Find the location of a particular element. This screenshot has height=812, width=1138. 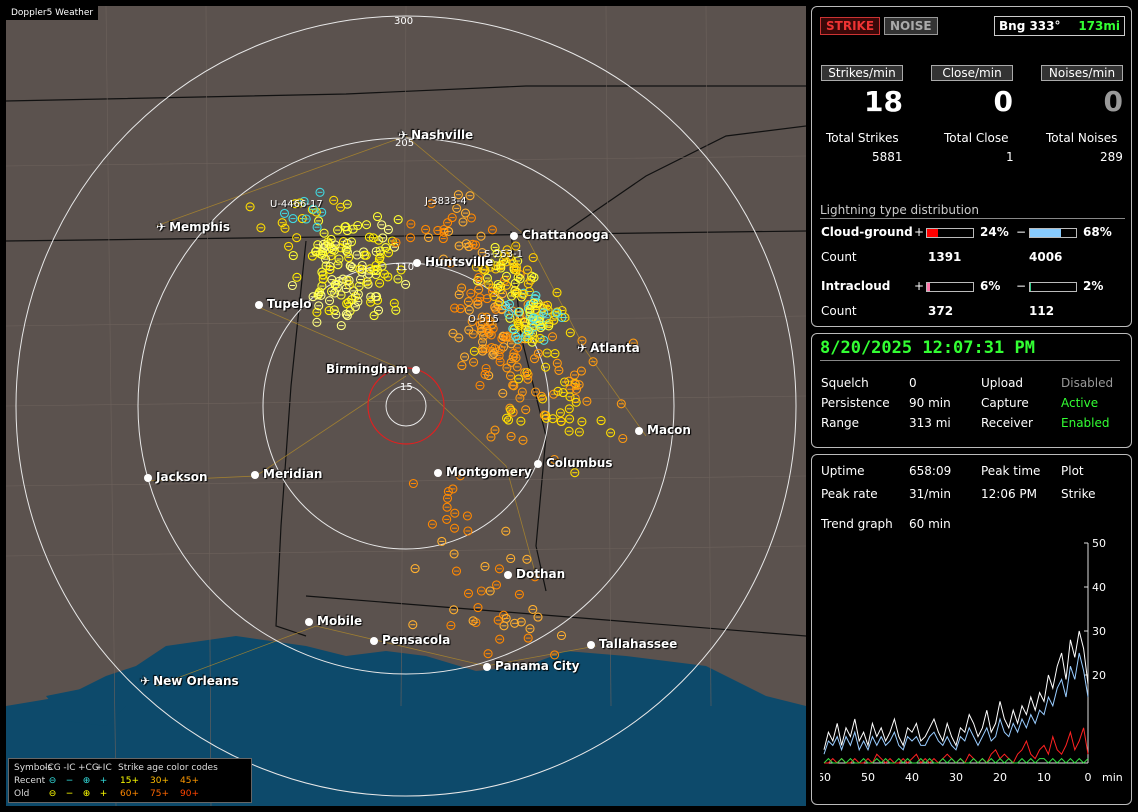

pos-ic-icon: + is located at coordinates (103, 793).